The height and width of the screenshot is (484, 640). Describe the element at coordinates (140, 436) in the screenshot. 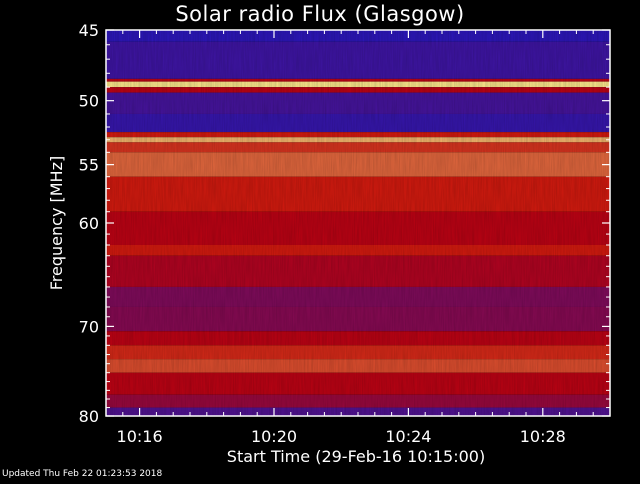

I see `x-tick-label-0: 10:16` at that location.